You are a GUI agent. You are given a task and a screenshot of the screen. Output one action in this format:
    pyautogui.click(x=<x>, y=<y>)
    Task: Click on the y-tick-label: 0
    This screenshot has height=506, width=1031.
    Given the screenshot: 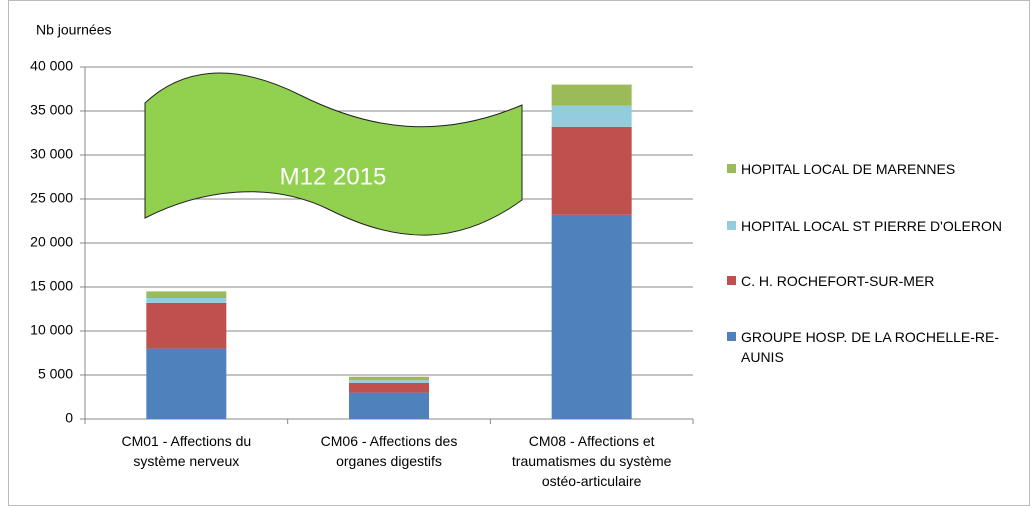 What is the action you would take?
    pyautogui.click(x=69, y=418)
    